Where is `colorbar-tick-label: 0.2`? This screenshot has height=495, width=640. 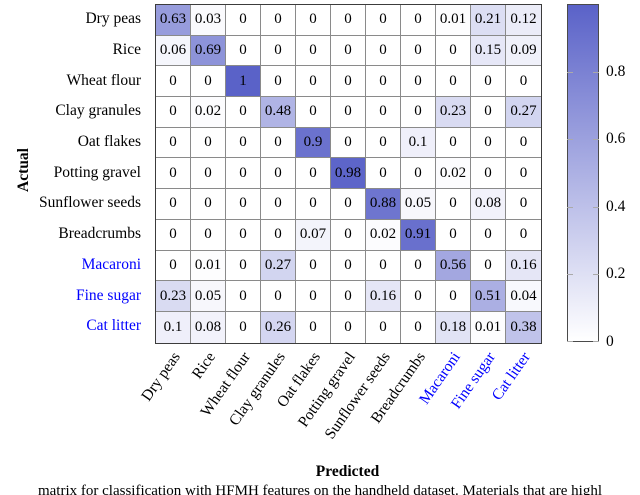 colorbar-tick-label: 0.2 is located at coordinates (616, 274).